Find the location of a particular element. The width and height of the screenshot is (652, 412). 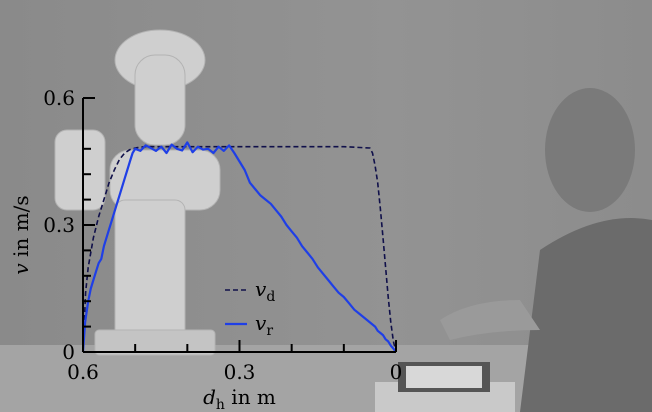

x-axis-title: dh in m is located at coordinates (239, 398).